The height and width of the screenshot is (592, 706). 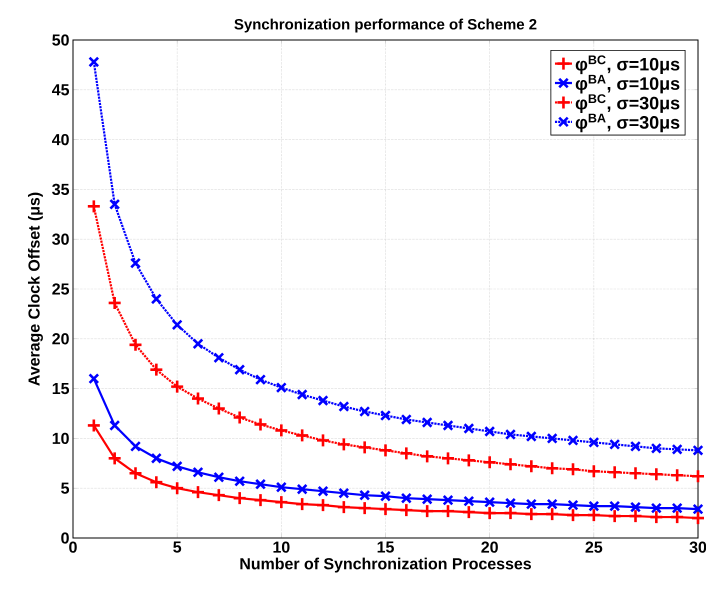 I want to click on y-tick-label: 40, so click(x=60, y=140).